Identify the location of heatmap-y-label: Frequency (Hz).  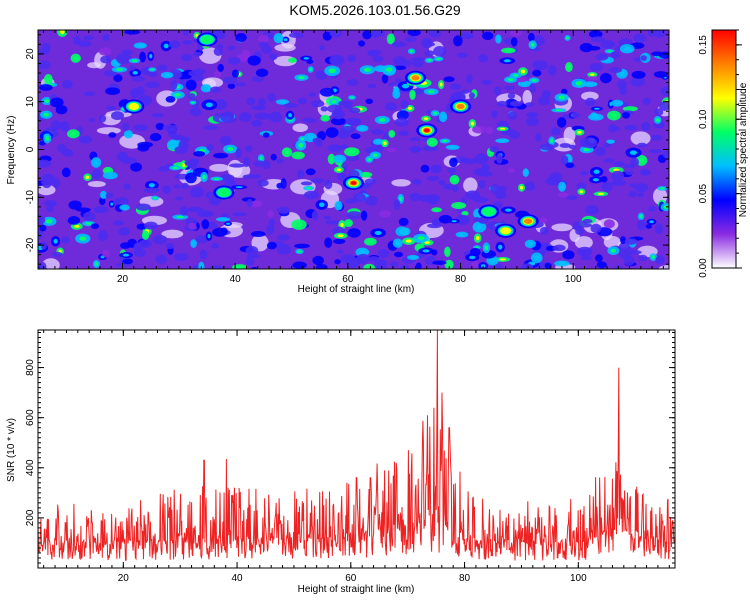
(11, 150).